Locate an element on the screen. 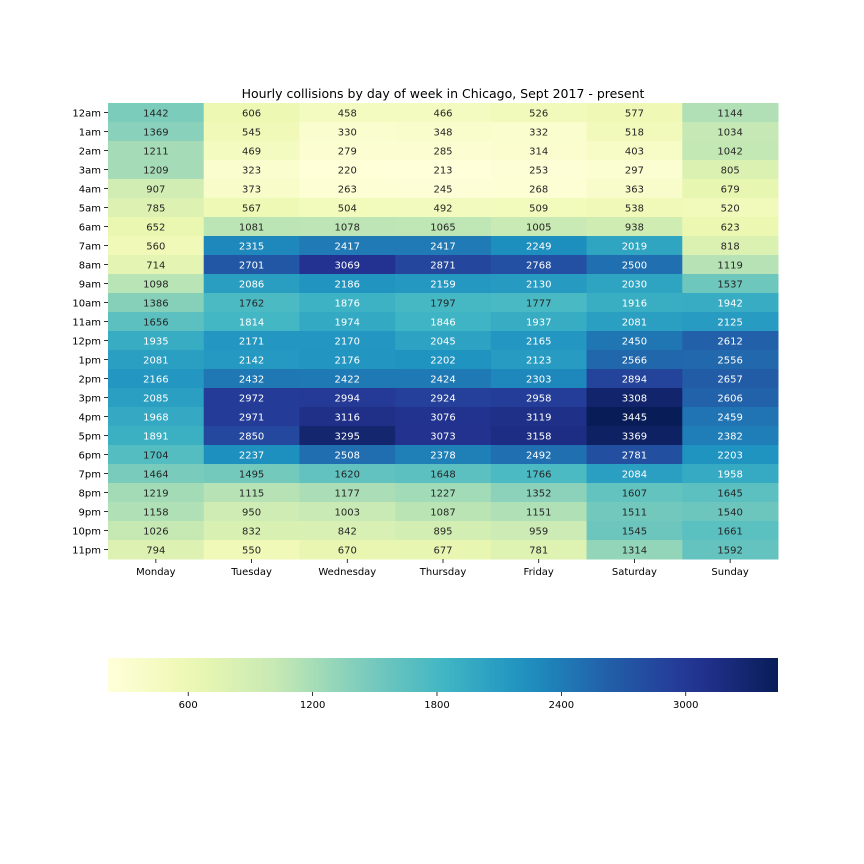  row-label: 6am is located at coordinates (90, 228).